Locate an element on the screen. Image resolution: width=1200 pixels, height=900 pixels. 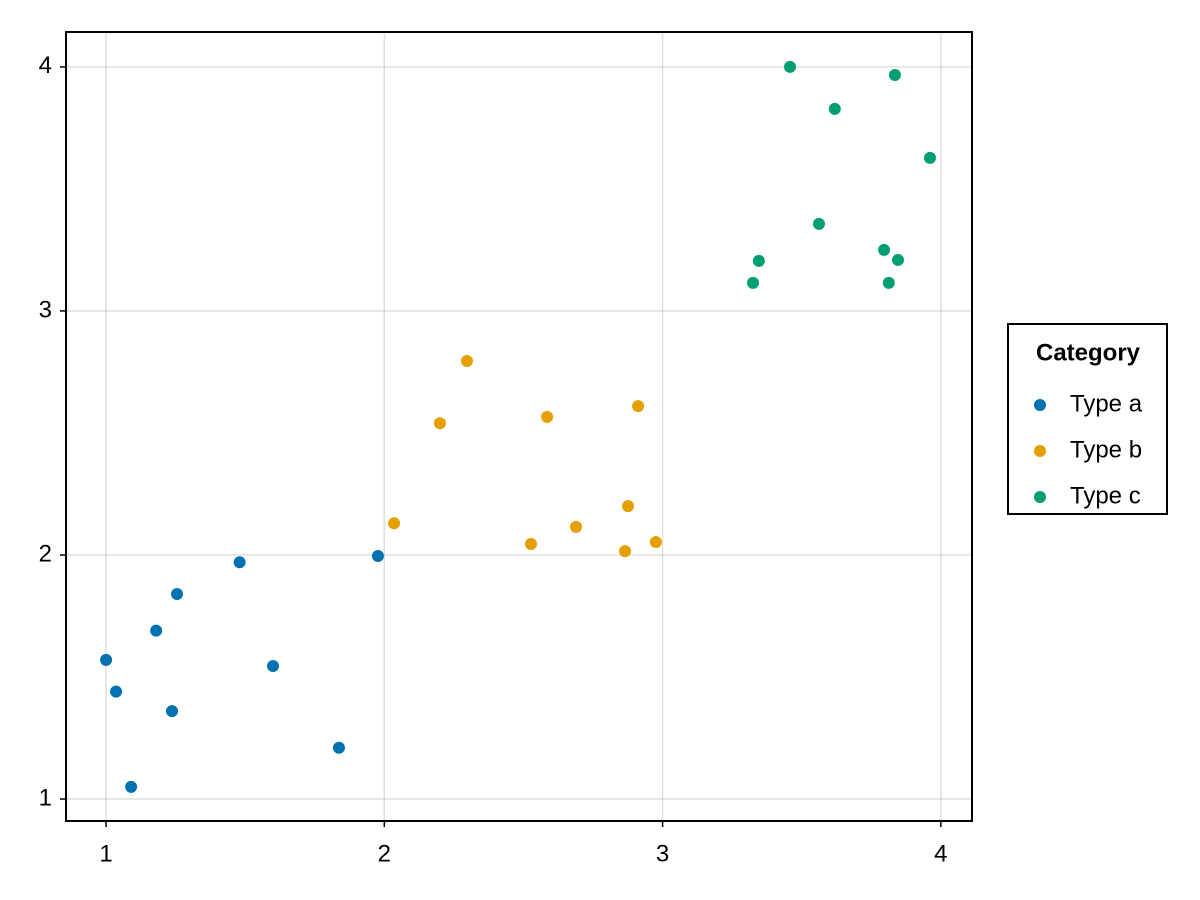
x-tick-label: 2 is located at coordinates (384, 853).